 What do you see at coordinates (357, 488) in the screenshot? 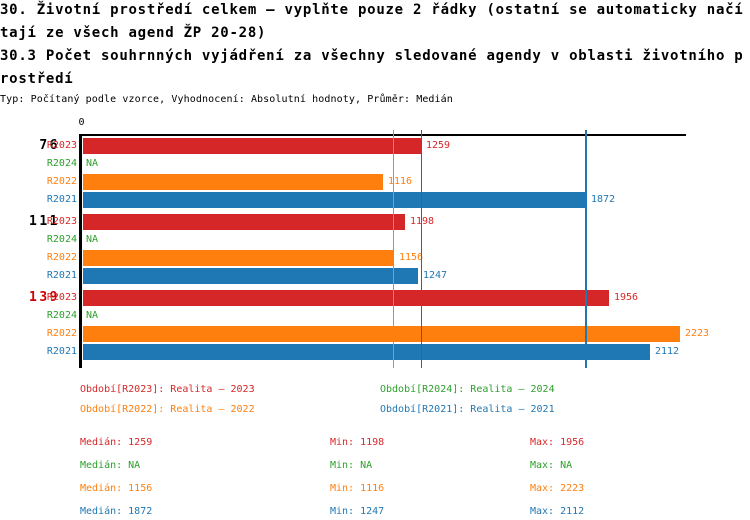
I see `stat-min-2: Min: 1116` at bounding box center [357, 488].